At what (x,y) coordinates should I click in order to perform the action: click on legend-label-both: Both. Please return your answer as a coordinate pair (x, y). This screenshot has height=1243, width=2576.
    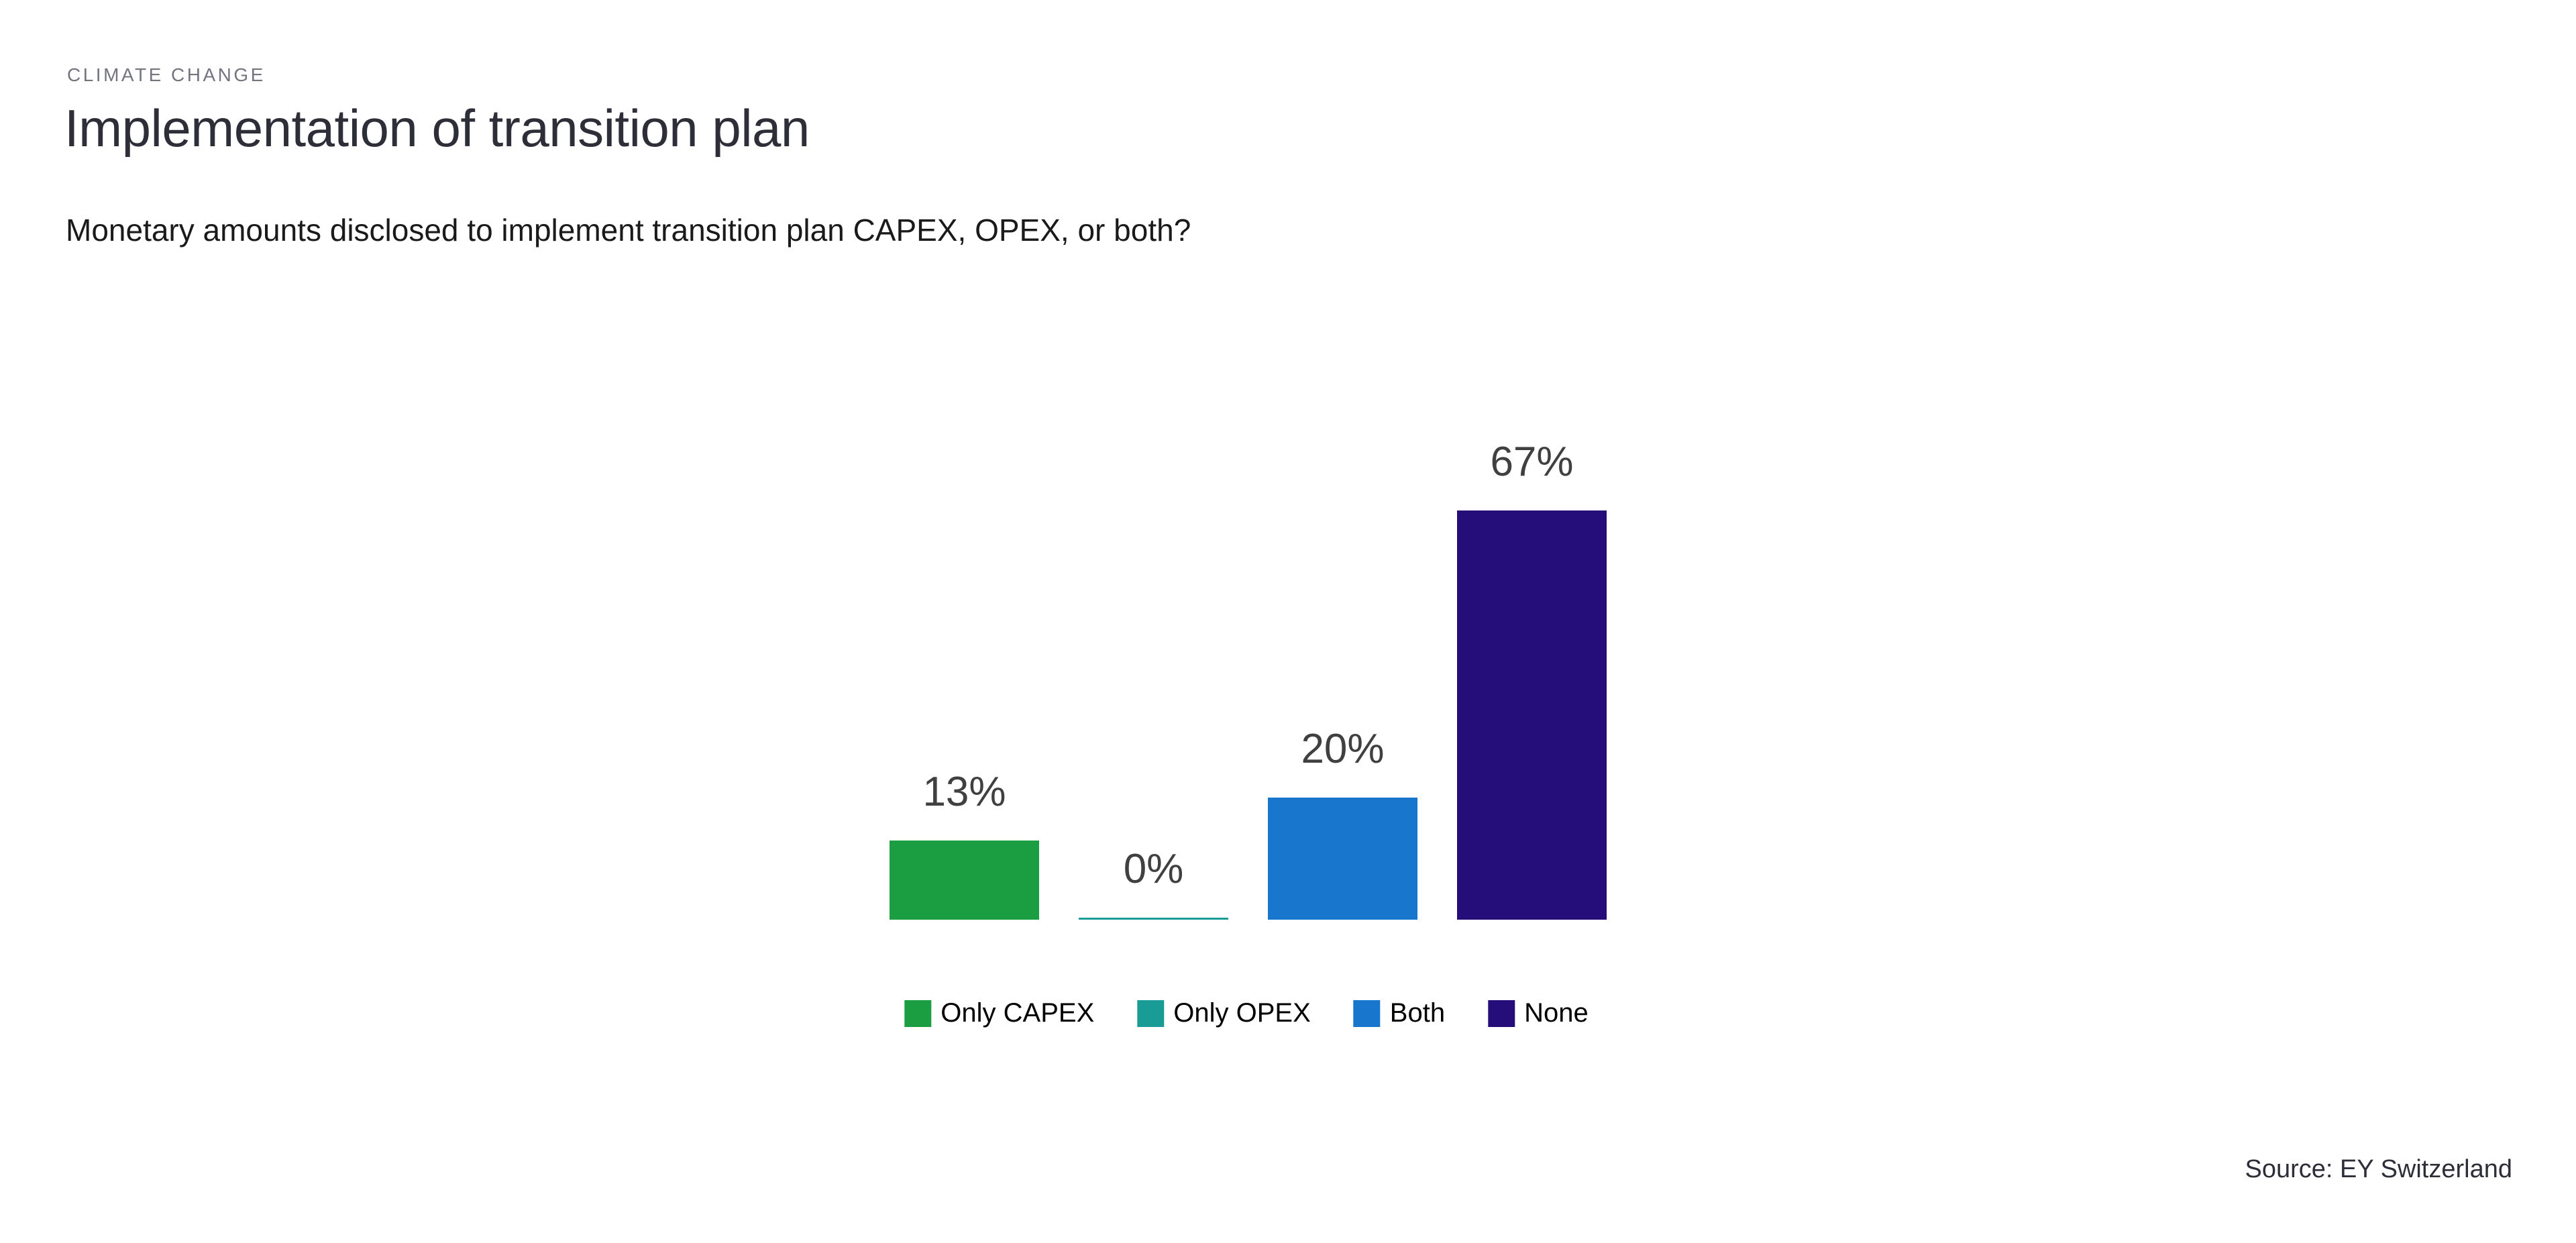
    Looking at the image, I should click on (1417, 1013).